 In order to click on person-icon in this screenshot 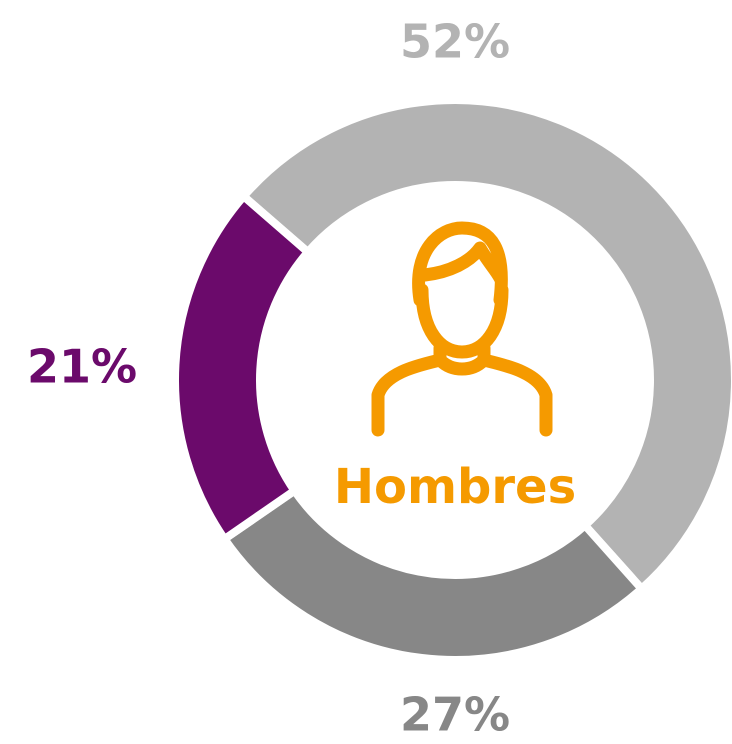, I will do `click(462, 329)`.